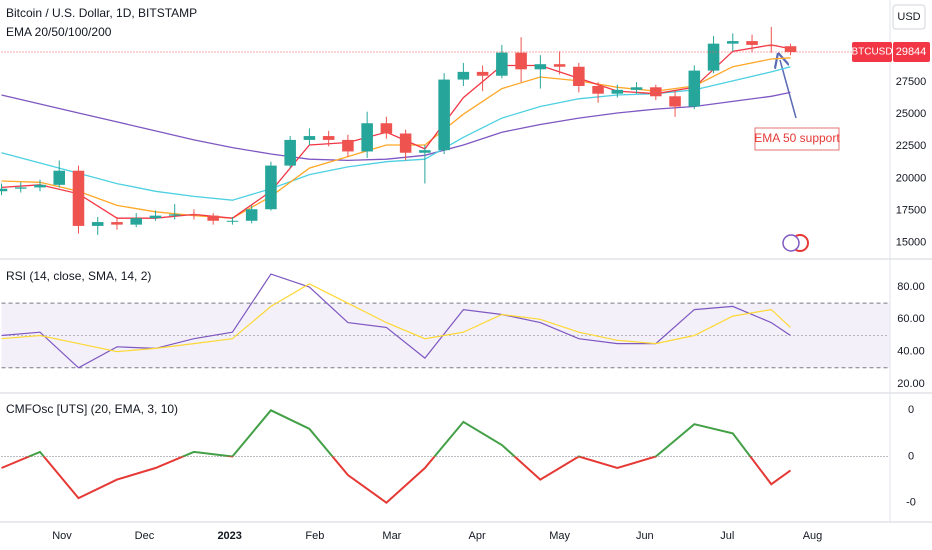  What do you see at coordinates (911, 210) in the screenshot?
I see `y-tick-label: 17500` at bounding box center [911, 210].